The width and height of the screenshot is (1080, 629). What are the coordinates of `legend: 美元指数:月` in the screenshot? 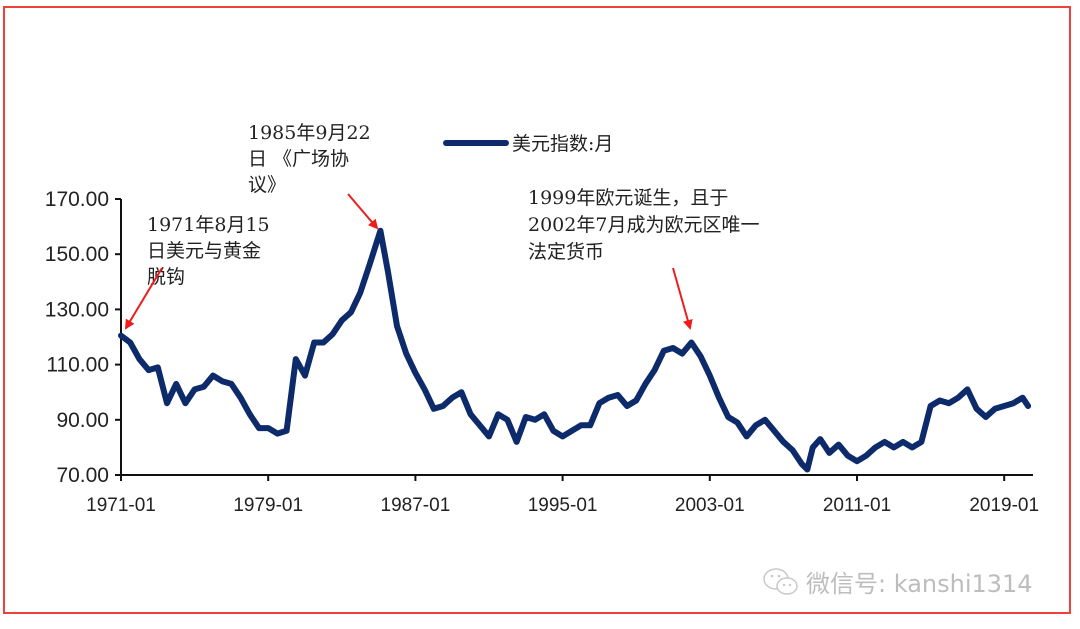 It's located at (528, 144).